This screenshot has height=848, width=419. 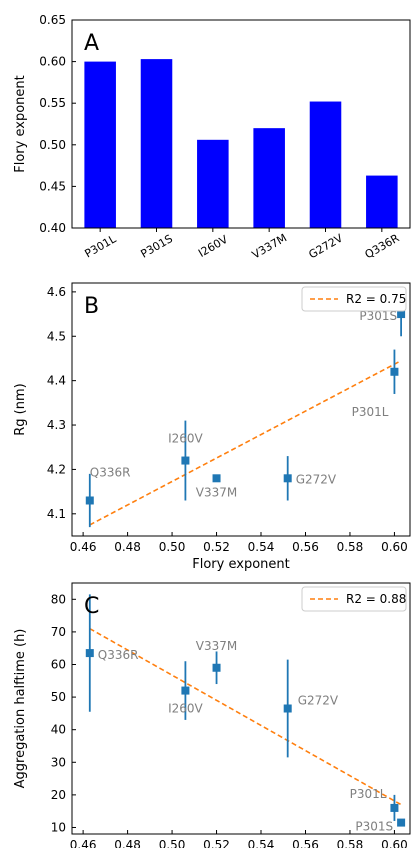 I want to click on bar-g272v, so click(x=325, y=164).